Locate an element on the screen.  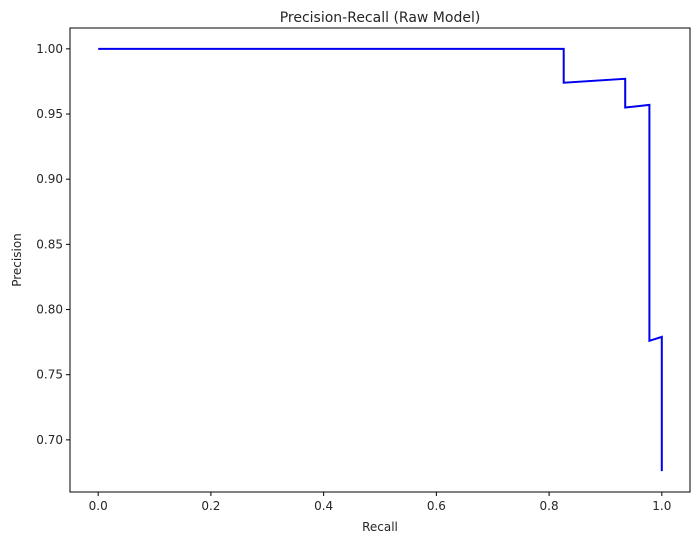
x-axis-label: Recall is located at coordinates (380, 527).